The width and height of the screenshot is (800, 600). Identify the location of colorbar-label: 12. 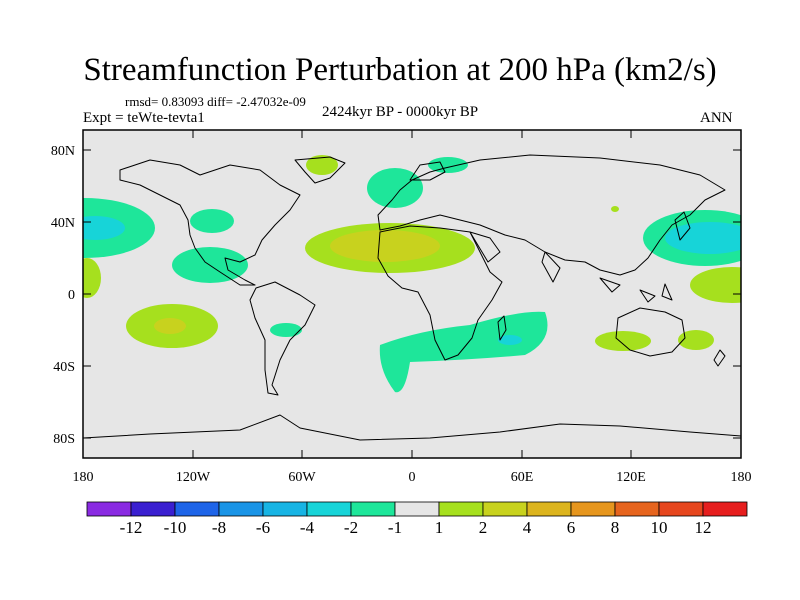
(703, 527).